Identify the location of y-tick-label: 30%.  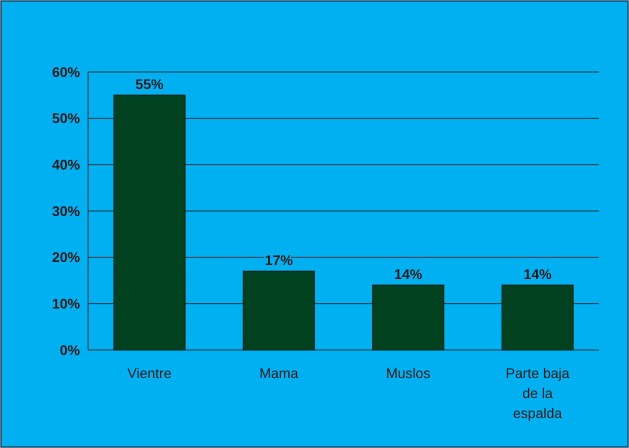
(66, 210).